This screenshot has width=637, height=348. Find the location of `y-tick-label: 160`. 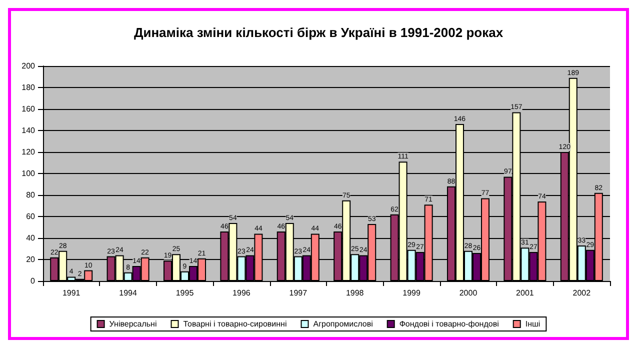

y-tick-label: 160 is located at coordinates (29, 109).